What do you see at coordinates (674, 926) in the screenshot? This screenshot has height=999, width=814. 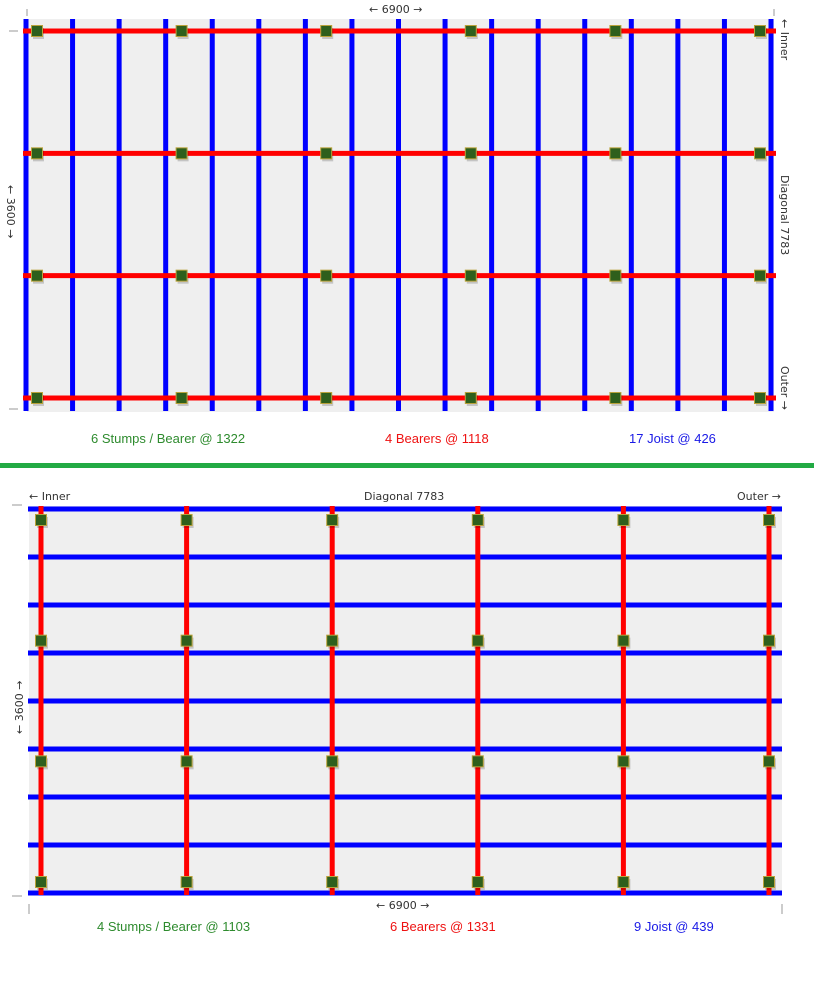 I see `layout-b-joists-caption: 9 Joist @ 439` at bounding box center [674, 926].